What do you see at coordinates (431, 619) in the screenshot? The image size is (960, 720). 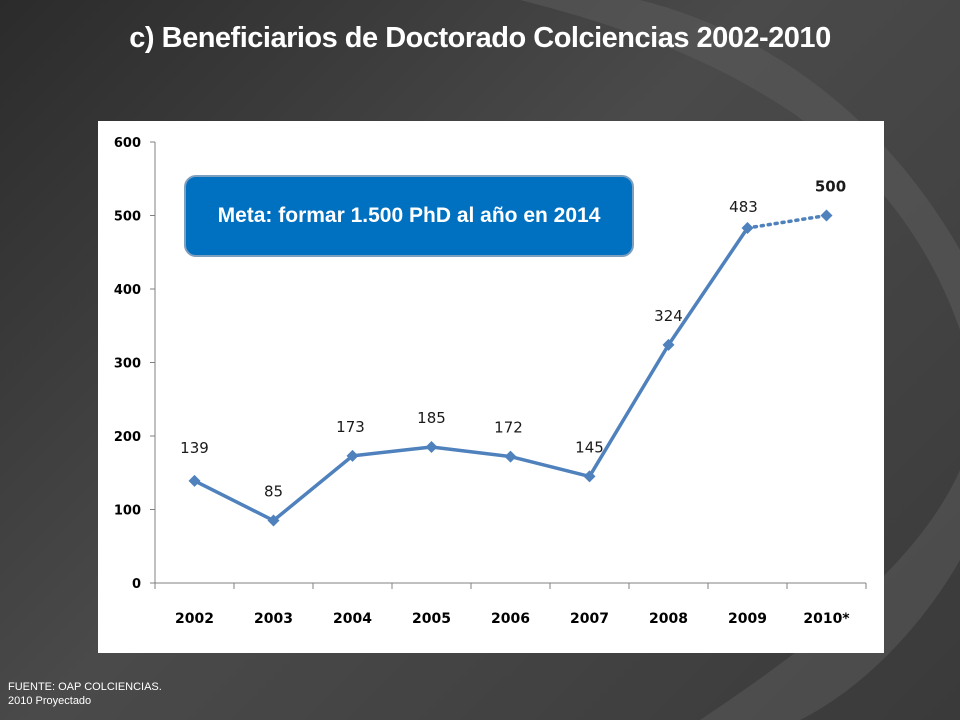 I see `x-tick-label: 2005` at bounding box center [431, 619].